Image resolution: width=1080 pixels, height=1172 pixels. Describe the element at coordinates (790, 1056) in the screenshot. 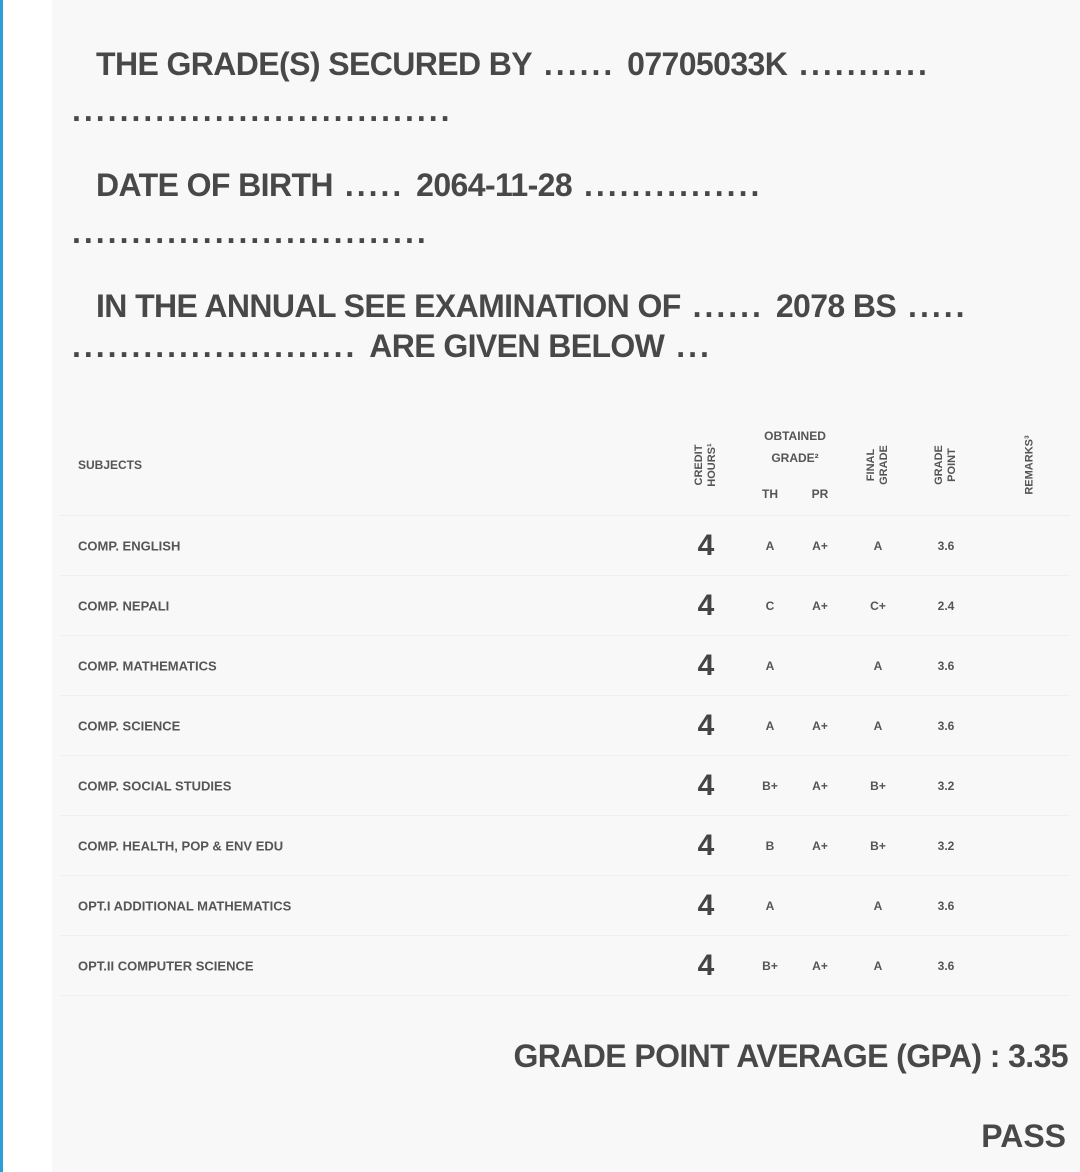

I see `gpa-line: GRADE POINT AVERAGE (GPA) : 3.35` at that location.